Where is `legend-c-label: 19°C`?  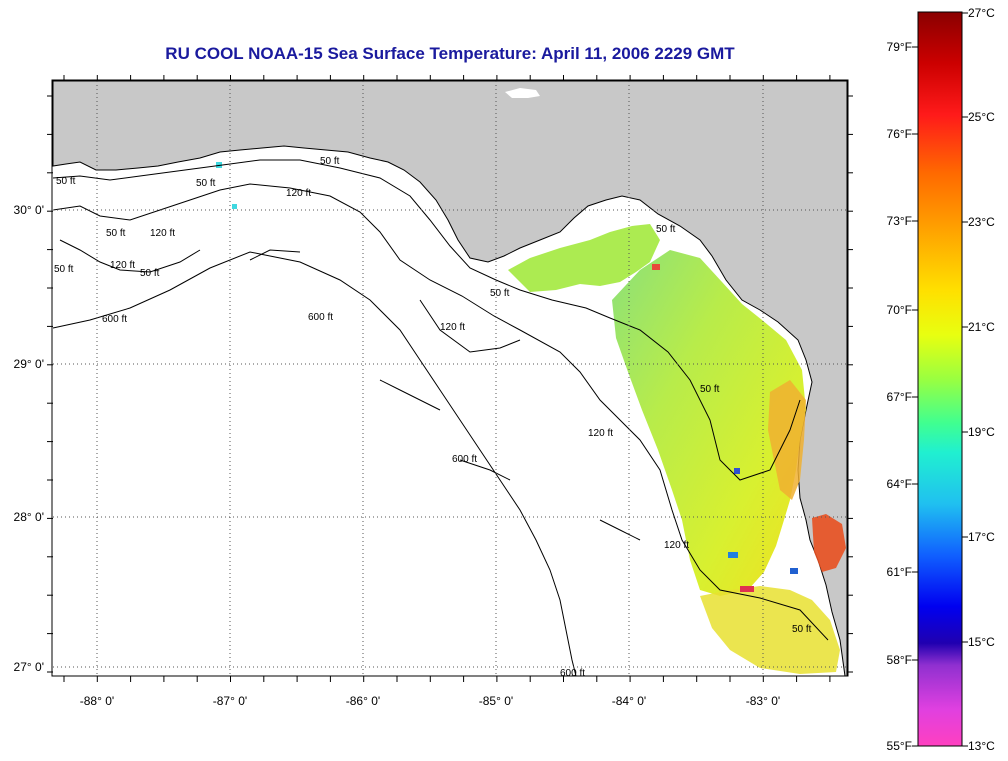
legend-c-label: 19°C is located at coordinates (981, 432).